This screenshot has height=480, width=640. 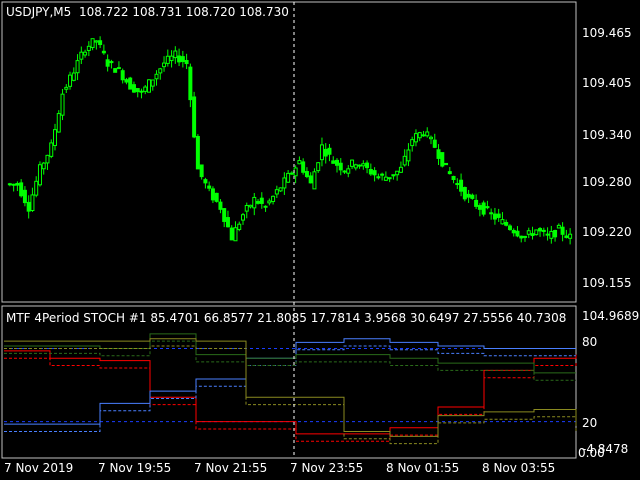 What do you see at coordinates (183, 12) in the screenshot?
I see `ohlc-values: 108.722 108.731 108.720 108.730` at bounding box center [183, 12].